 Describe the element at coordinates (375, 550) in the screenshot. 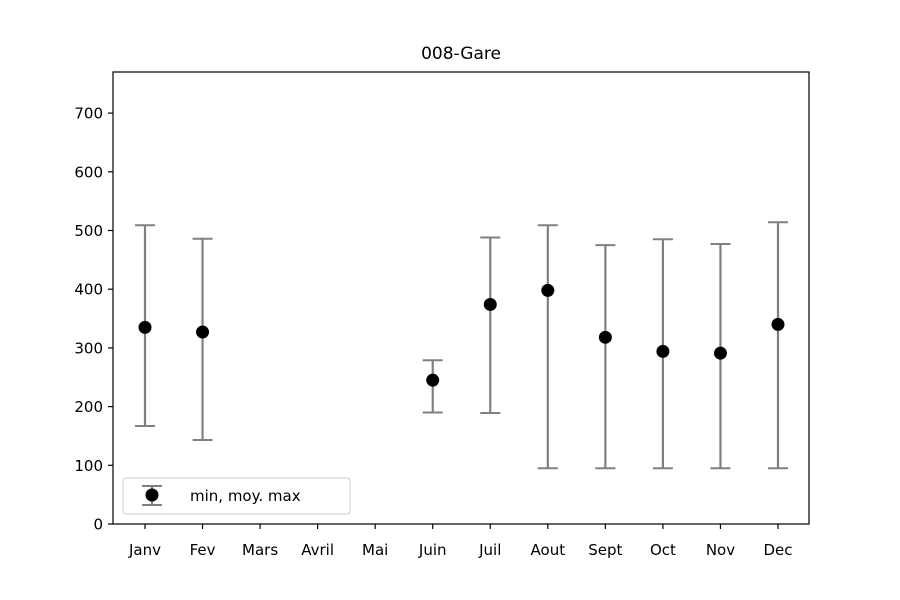

I see `x-tick-label: Mai` at that location.